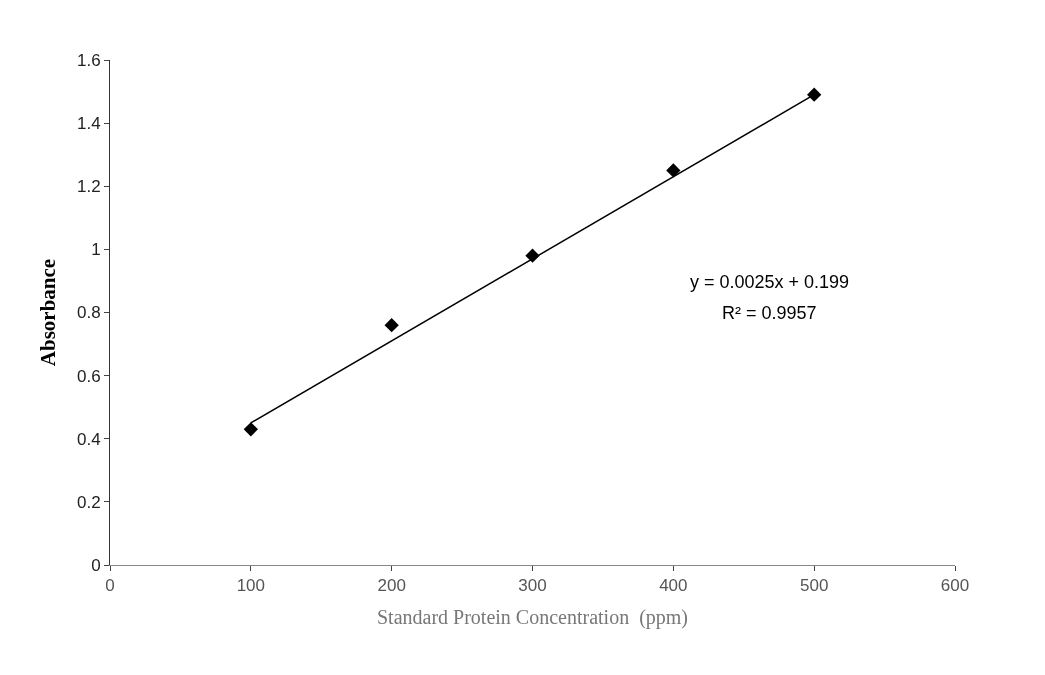  Describe the element at coordinates (955, 586) in the screenshot. I see `x-tick-label: 600` at that location.